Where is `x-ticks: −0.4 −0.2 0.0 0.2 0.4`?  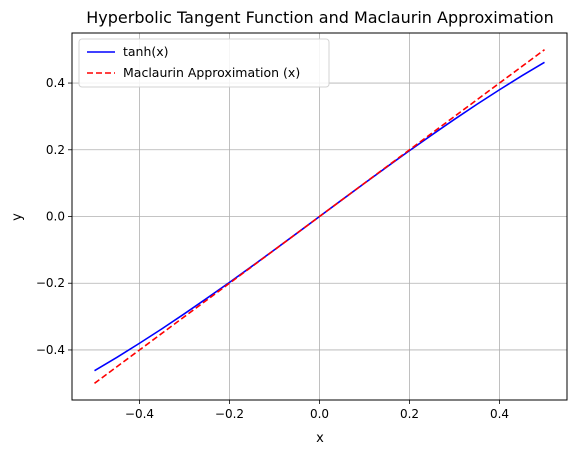
x-ticks: −0.4 −0.2 0.0 0.2 0.4 is located at coordinates (317, 410).